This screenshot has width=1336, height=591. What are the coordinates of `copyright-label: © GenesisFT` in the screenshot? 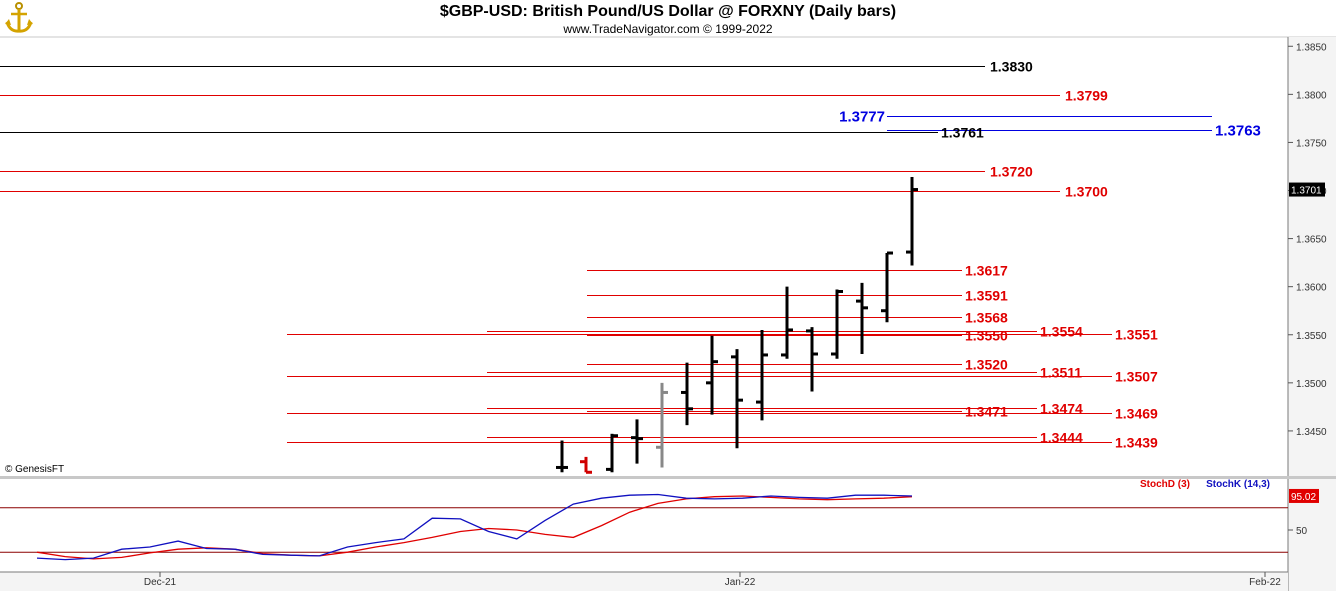 It's located at (34, 469).